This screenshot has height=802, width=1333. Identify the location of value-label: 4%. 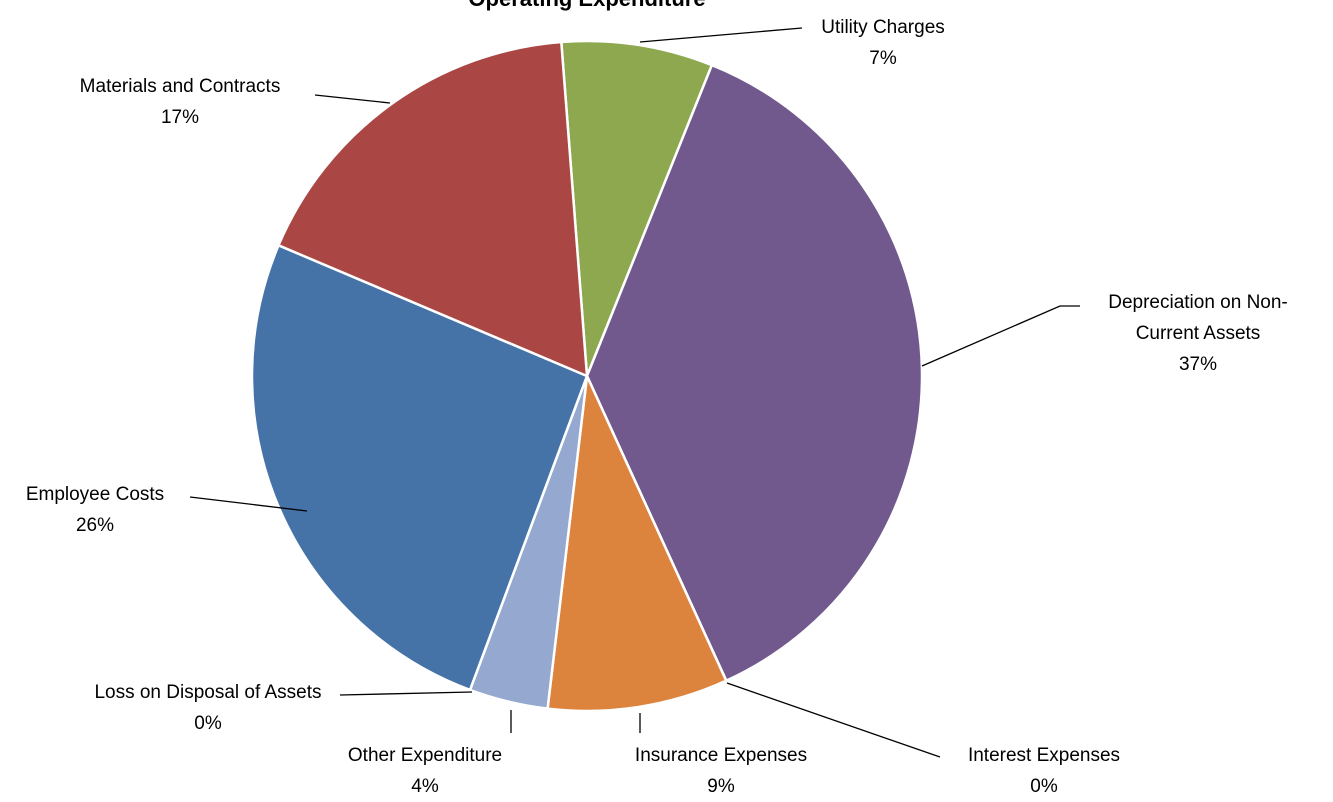
(425, 786).